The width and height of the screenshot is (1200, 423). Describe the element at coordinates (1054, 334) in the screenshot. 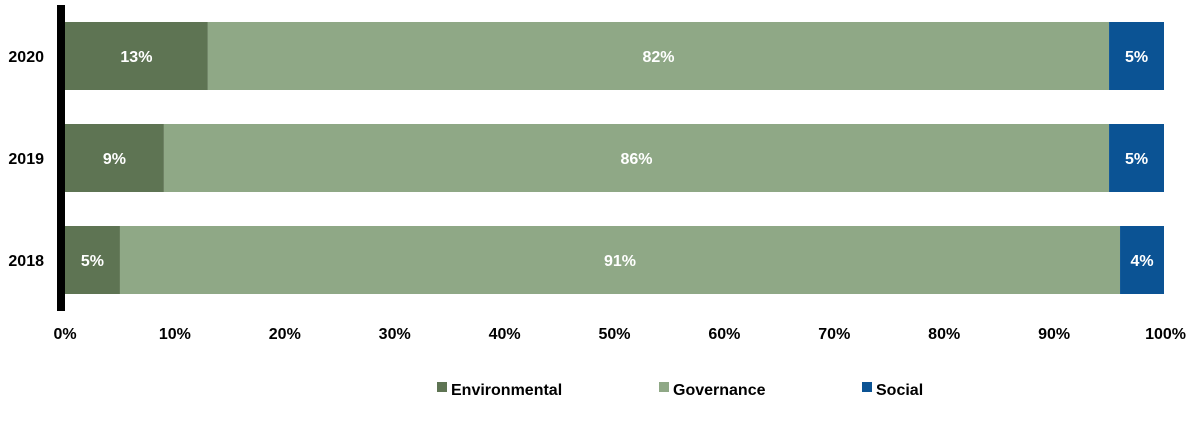

I see `x-tick-label: 90%` at that location.